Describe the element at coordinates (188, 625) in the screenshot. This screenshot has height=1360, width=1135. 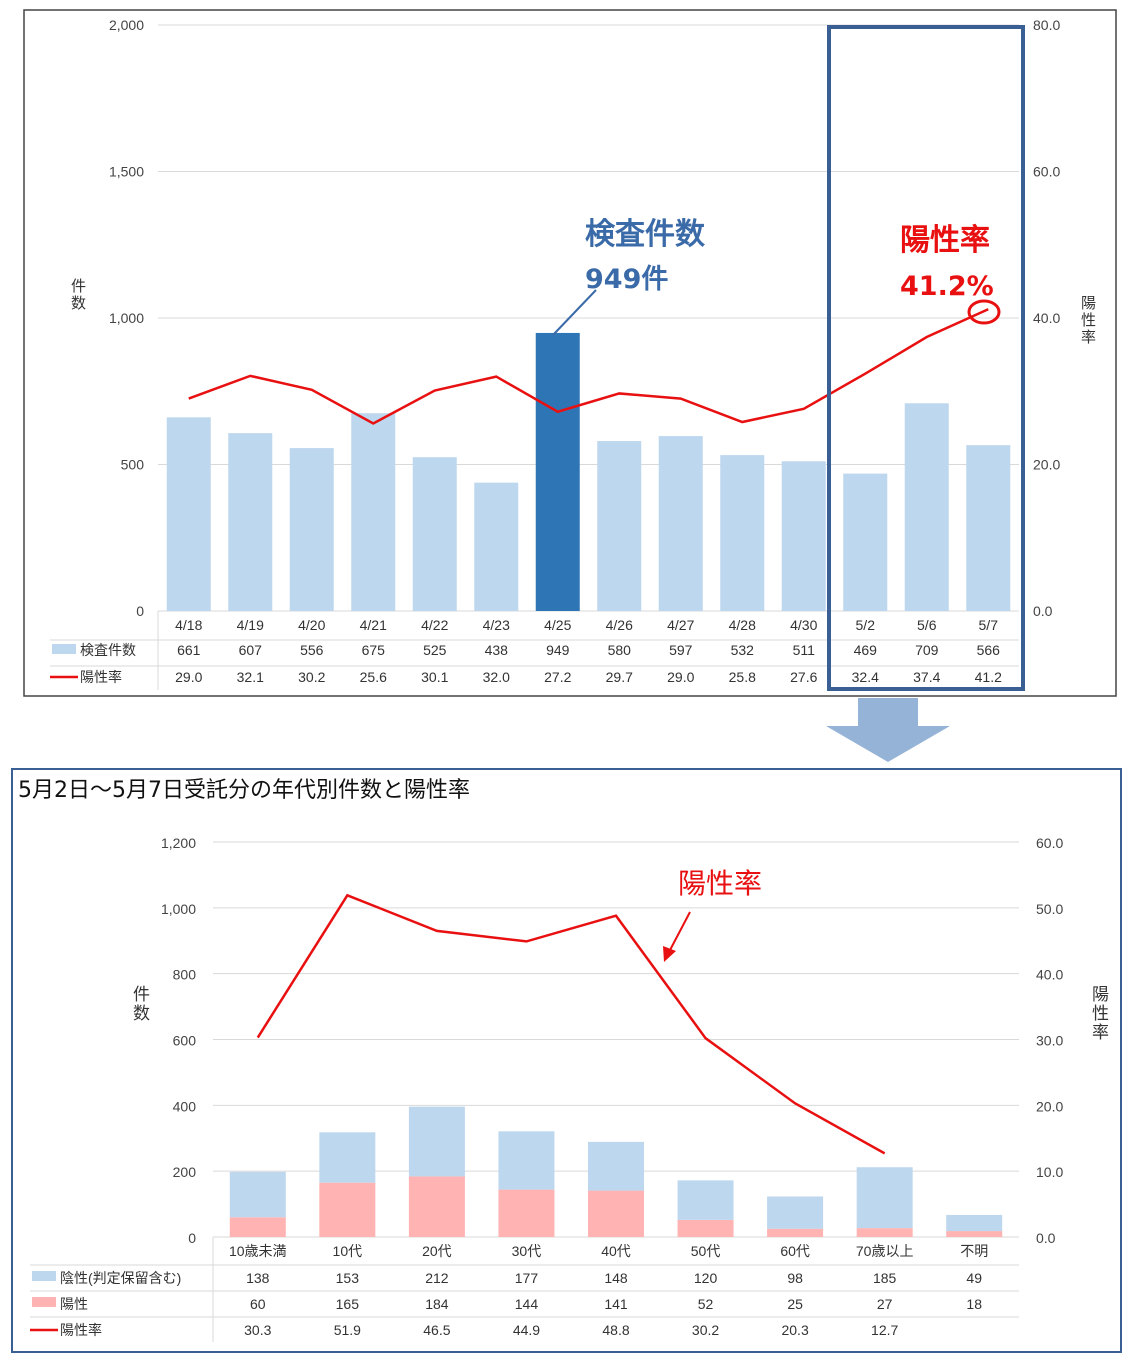
I see `tick-label: 4/18` at that location.